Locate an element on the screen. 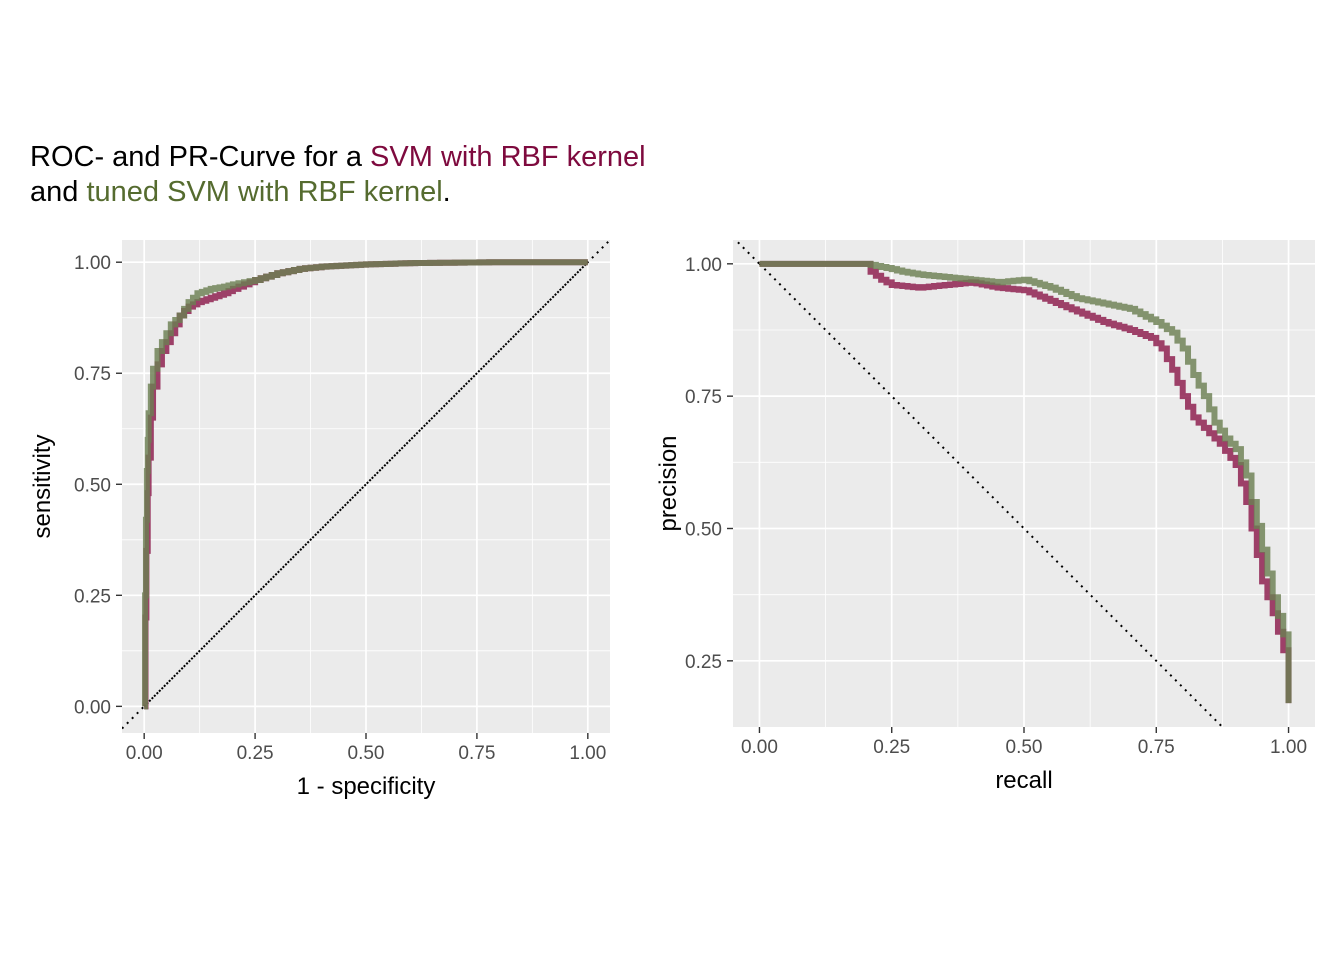 This screenshot has height=960, width=1344. roc-x-tick-label: 0.25 is located at coordinates (255, 753).